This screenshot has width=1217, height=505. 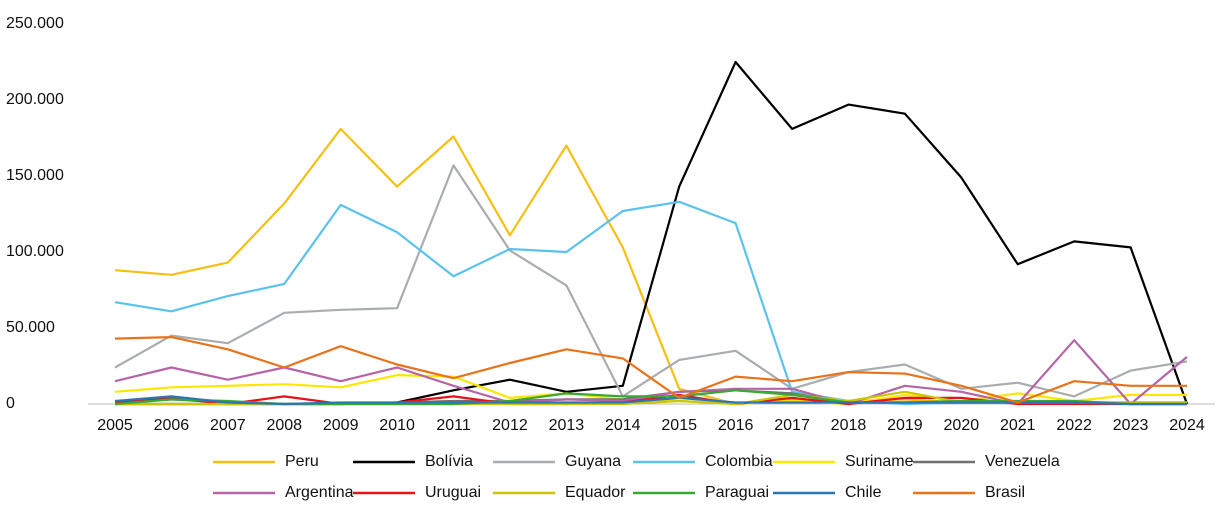 What do you see at coordinates (449, 461) in the screenshot?
I see `legend-label: Bolívia` at bounding box center [449, 461].